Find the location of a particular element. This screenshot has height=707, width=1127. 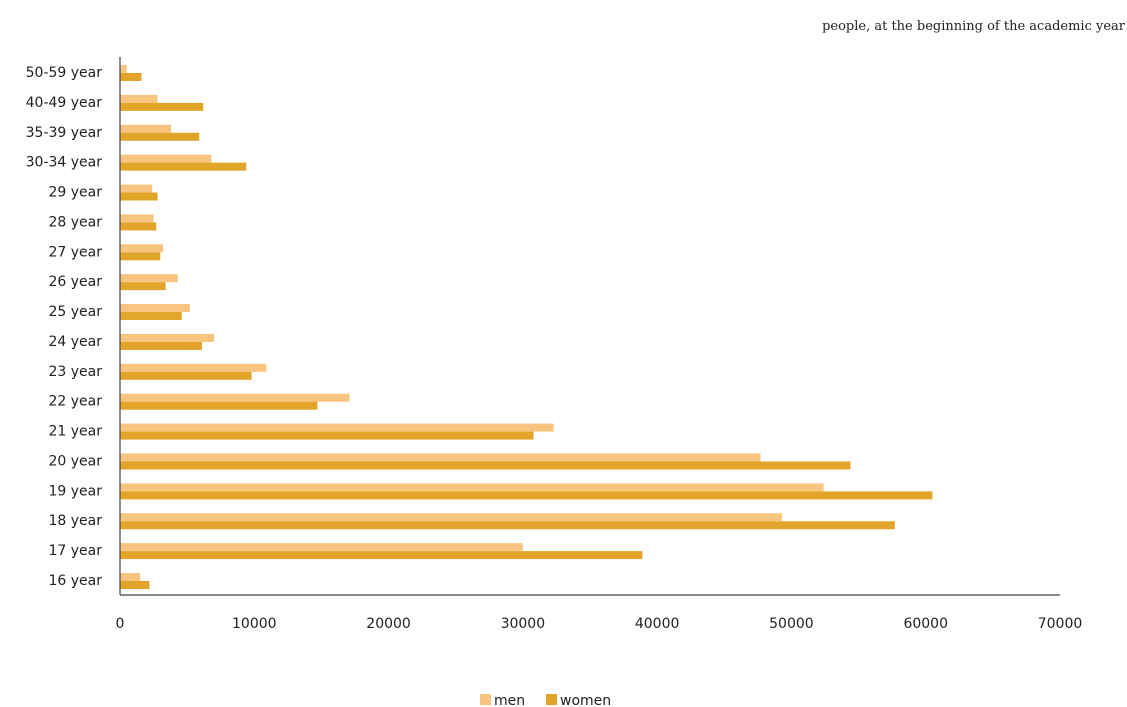

legend-swatch-men is located at coordinates (485, 699).